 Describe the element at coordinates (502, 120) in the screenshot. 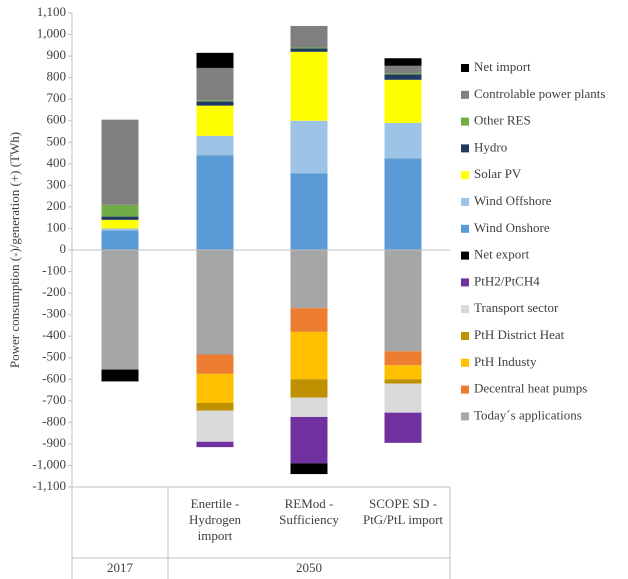

I see `legend-label: Other RES` at that location.